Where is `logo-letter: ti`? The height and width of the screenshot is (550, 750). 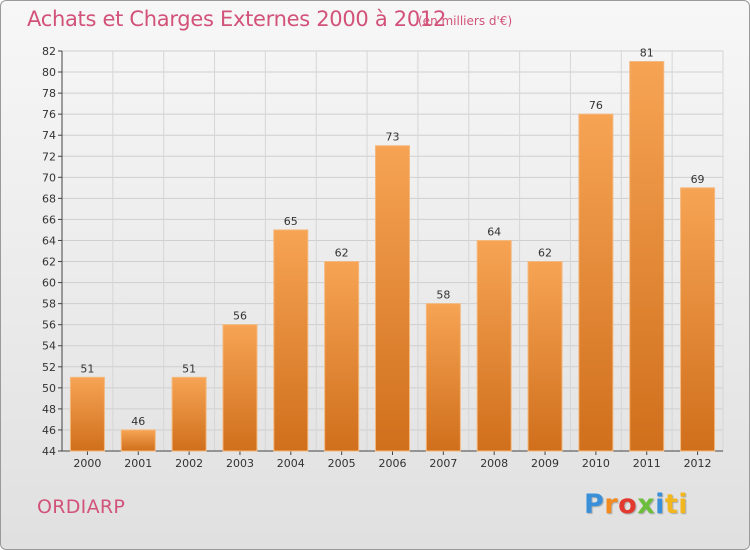 logo-letter: ti is located at coordinates (676, 504).